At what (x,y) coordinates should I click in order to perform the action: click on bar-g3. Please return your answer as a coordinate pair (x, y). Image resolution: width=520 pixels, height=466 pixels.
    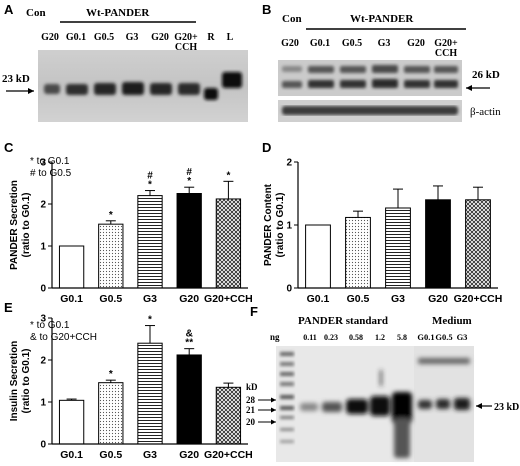
    Looking at the image, I should click on (398, 248).